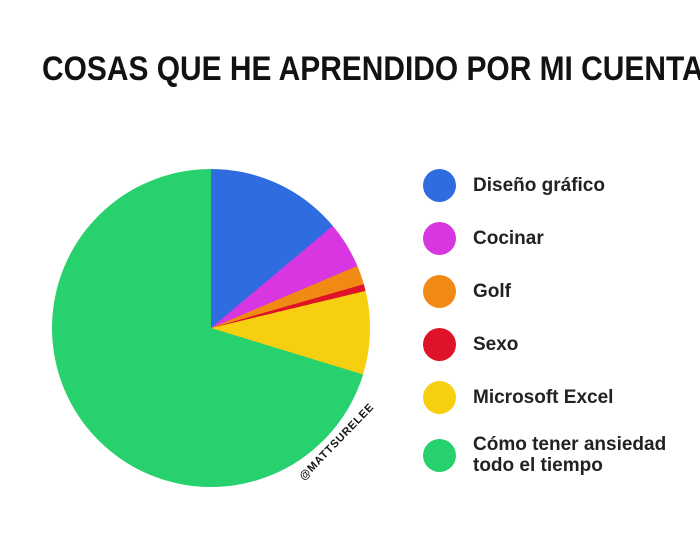 This screenshot has height=560, width=700. What do you see at coordinates (554, 291) in the screenshot?
I see `legend-item: Golf` at bounding box center [554, 291].